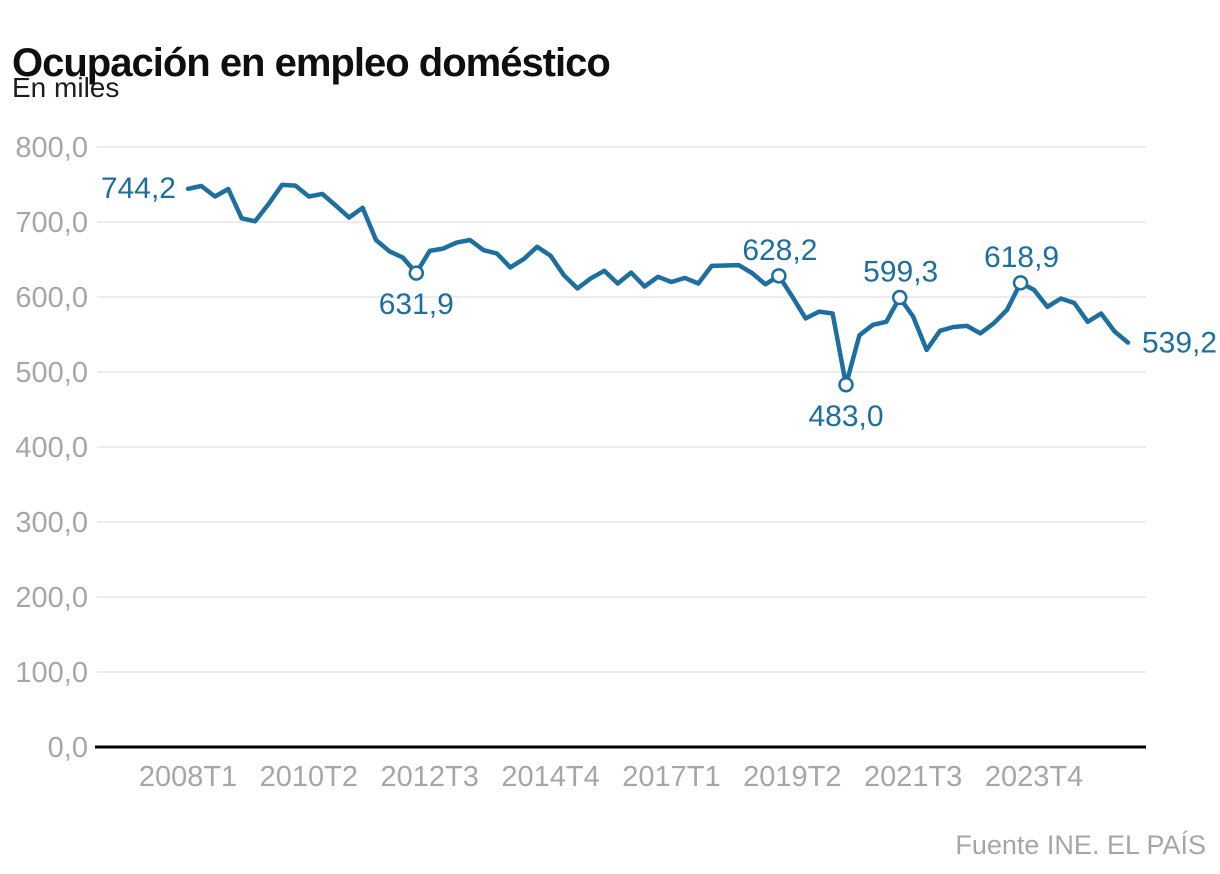 This screenshot has height=874, width=1220. Describe the element at coordinates (51, 298) in the screenshot. I see `y-tick-label: 600,0` at that location.